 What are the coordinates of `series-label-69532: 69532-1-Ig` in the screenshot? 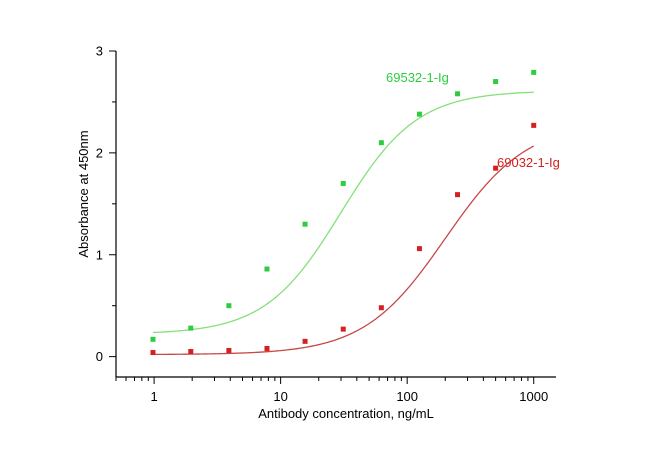 It's located at (417, 77).